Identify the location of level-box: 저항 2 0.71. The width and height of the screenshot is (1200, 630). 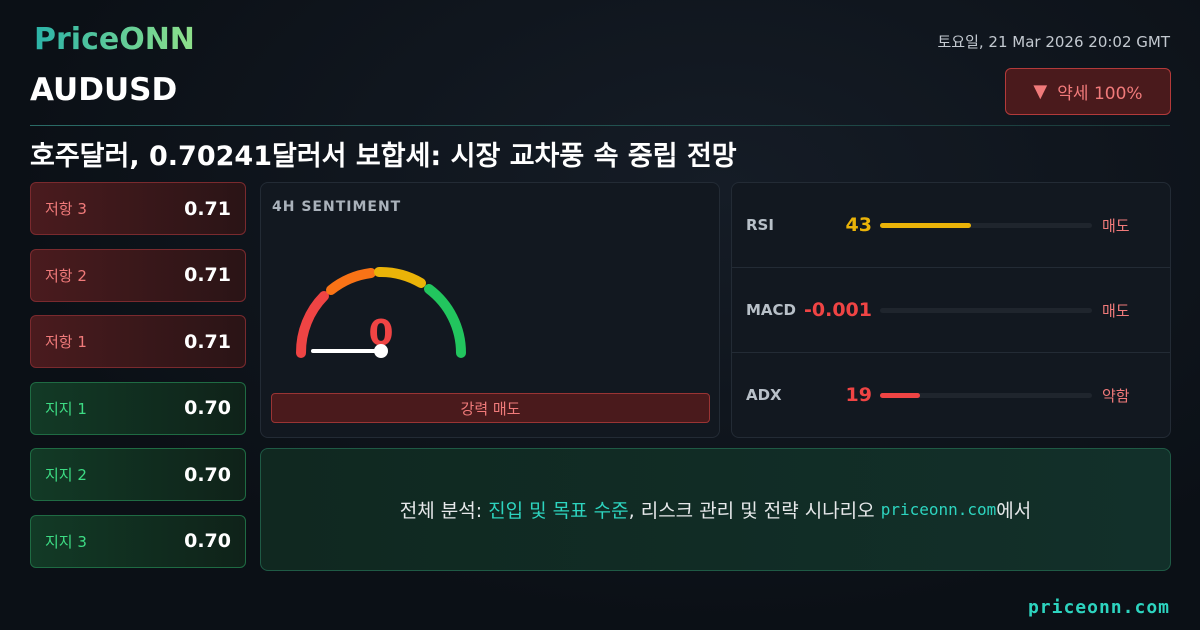
(138, 275).